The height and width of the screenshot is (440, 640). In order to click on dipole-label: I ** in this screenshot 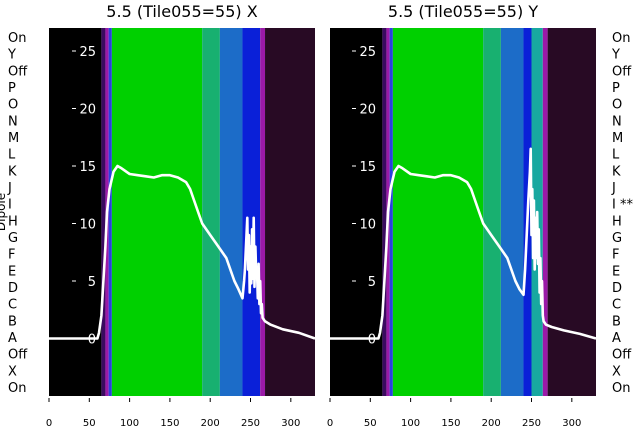, I will do `click(622, 205)`.